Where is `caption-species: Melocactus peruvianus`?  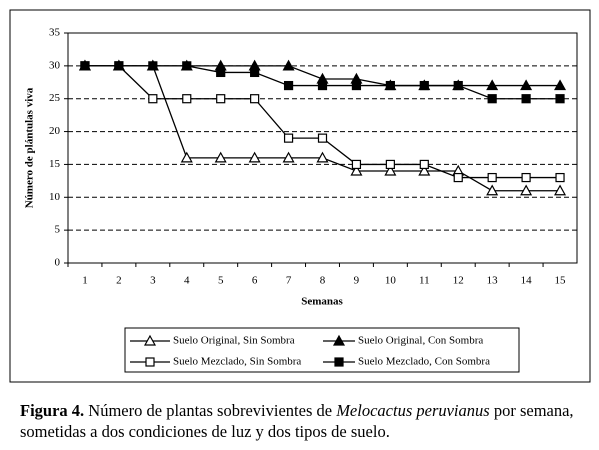 caption-species: Melocactus peruvianus is located at coordinates (413, 410).